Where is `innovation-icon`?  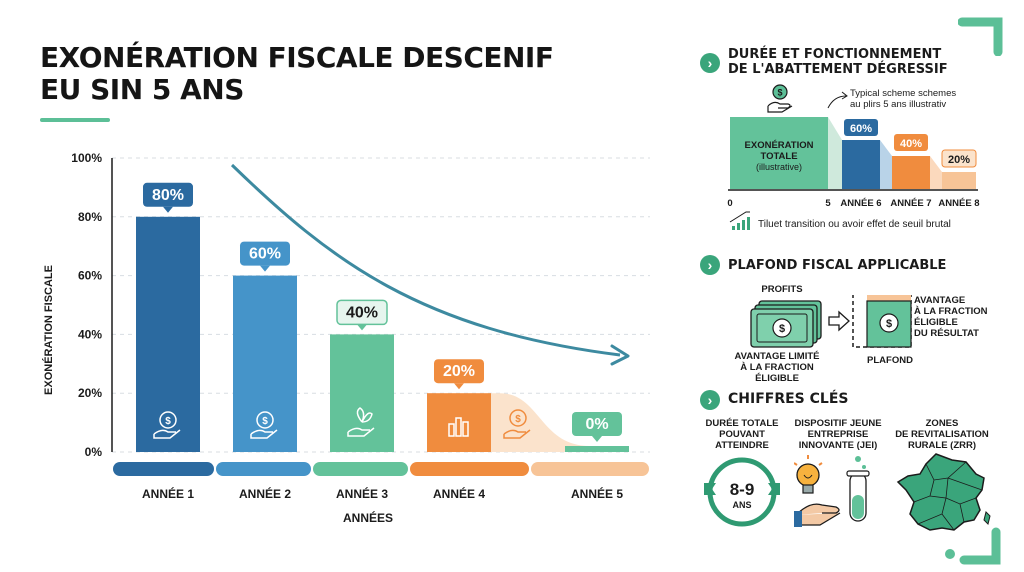
innovation-icon is located at coordinates (832, 491).